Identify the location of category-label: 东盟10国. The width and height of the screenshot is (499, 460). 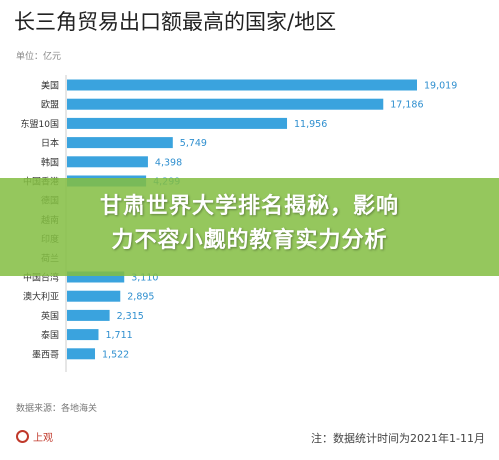
(40, 124).